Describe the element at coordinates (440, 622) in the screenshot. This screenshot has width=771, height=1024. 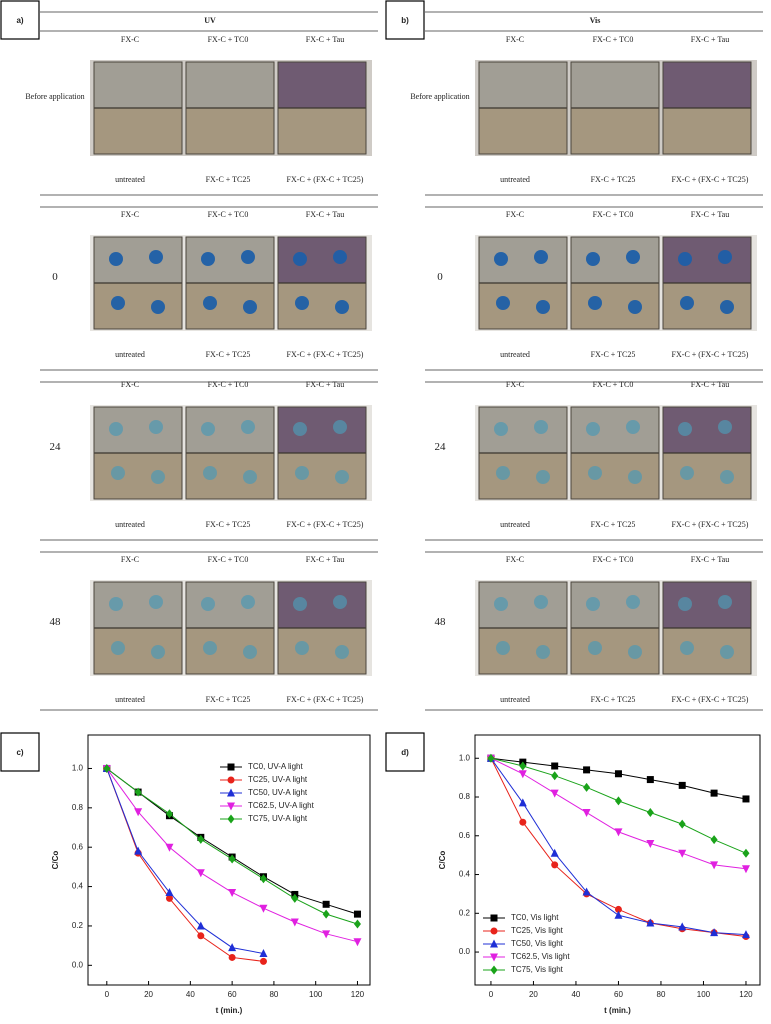
I see `row-label-box: 48` at that location.